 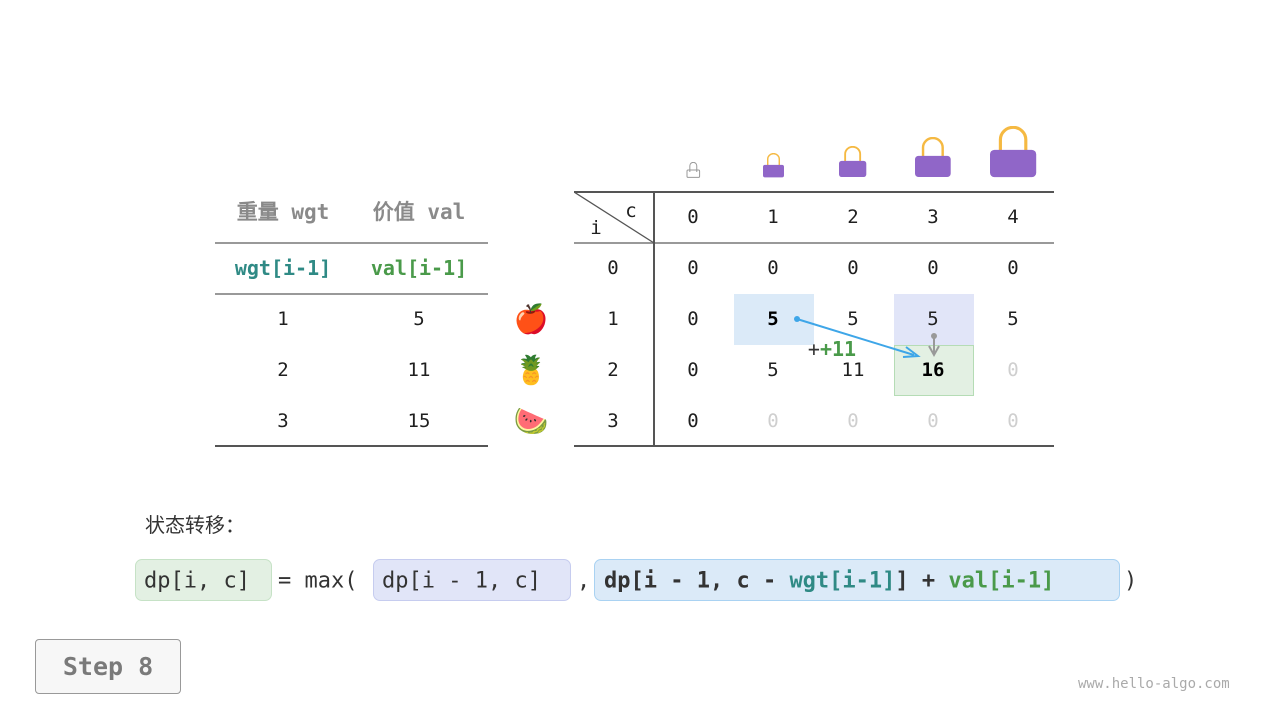 What do you see at coordinates (773, 217) in the screenshot?
I see `col-header: 1` at bounding box center [773, 217].